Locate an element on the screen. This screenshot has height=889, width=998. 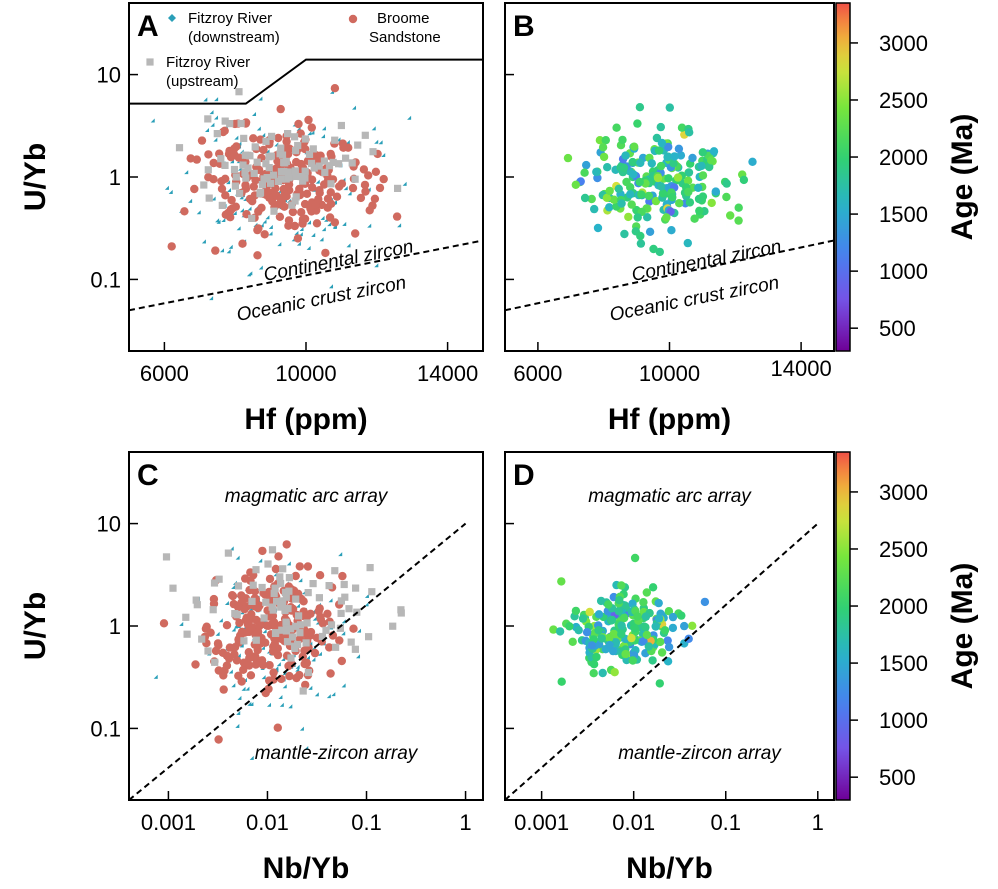
colorbar-title: Age (Ma) is located at coordinates (962, 626).